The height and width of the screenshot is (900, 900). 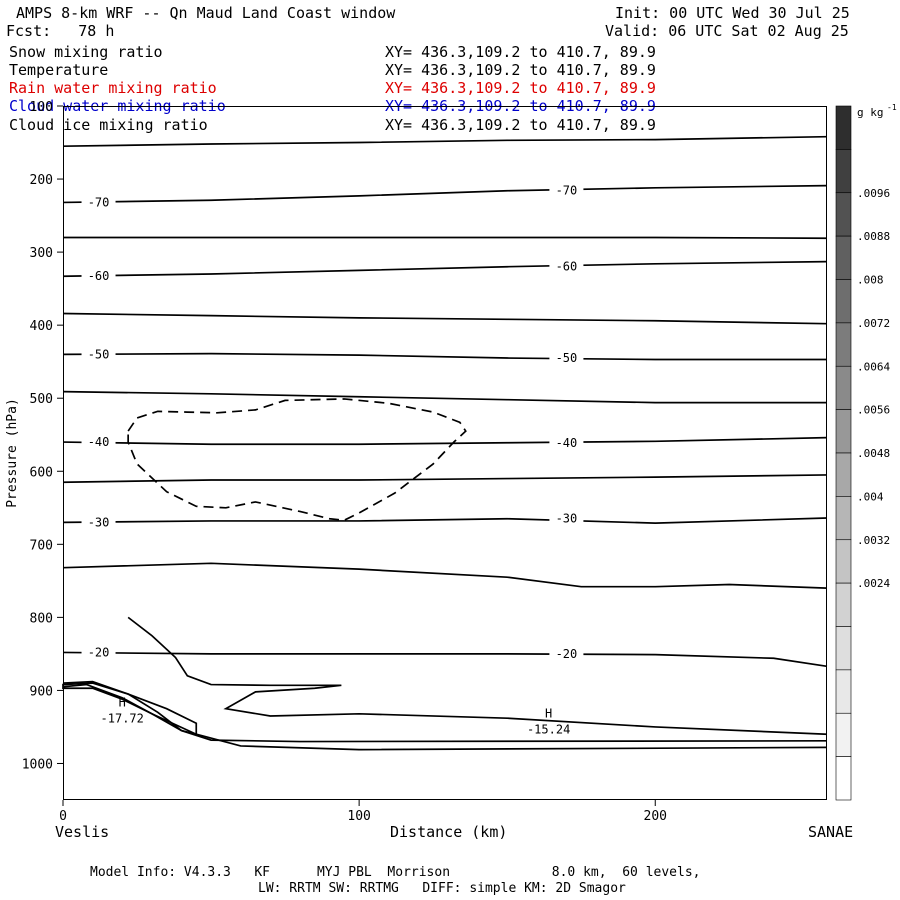 What do you see at coordinates (873, 193) in the screenshot?
I see `colorbar-tick-label: .0096` at bounding box center [873, 193].